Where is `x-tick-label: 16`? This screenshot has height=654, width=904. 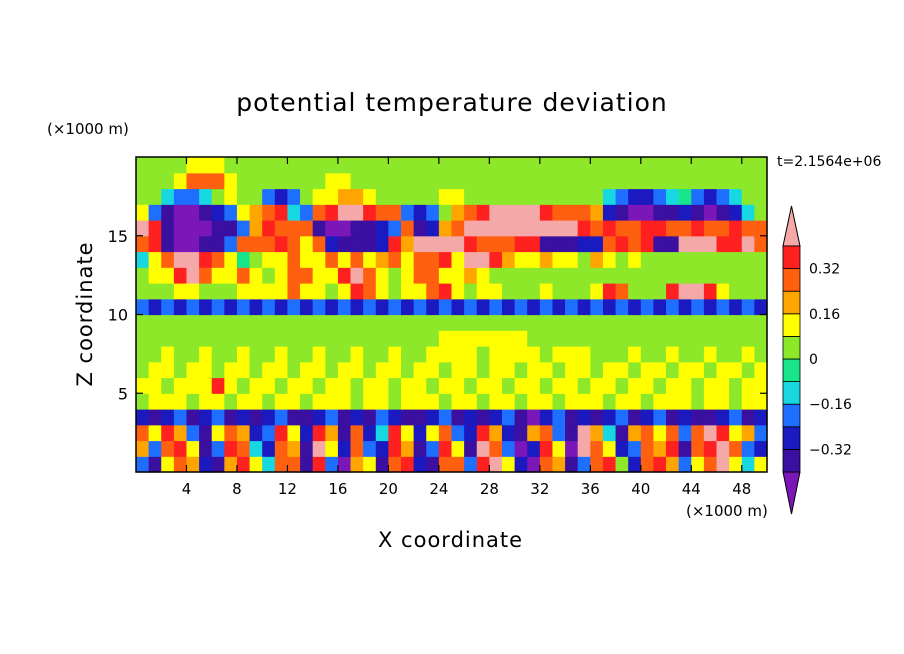
x-tick-label: 16 is located at coordinates (337, 489).